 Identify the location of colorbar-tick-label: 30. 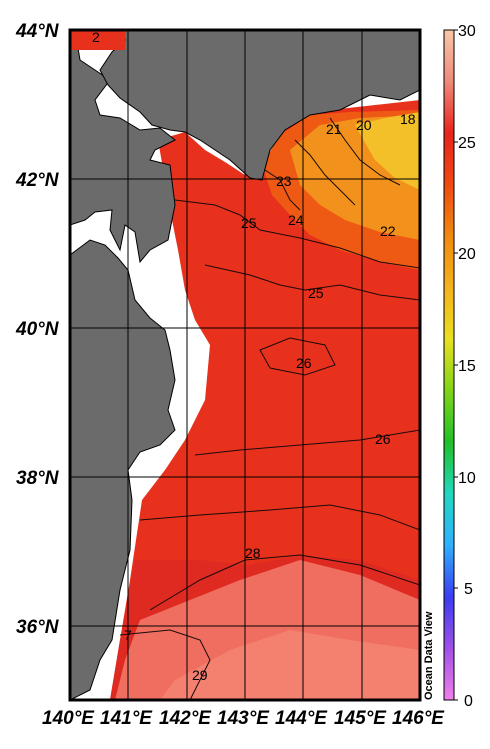
(467, 31).